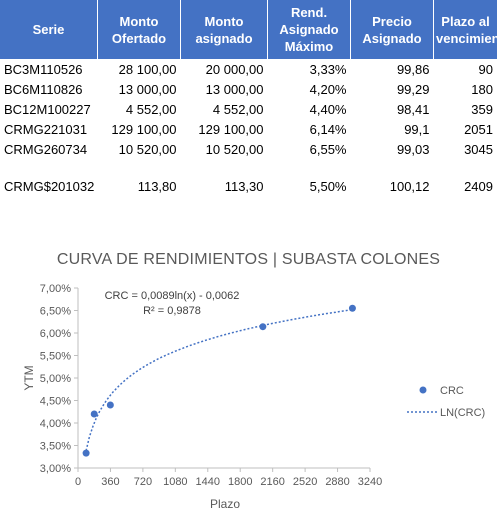 The width and height of the screenshot is (497, 518). I want to click on cell-plazo: 2409, so click(478, 186).